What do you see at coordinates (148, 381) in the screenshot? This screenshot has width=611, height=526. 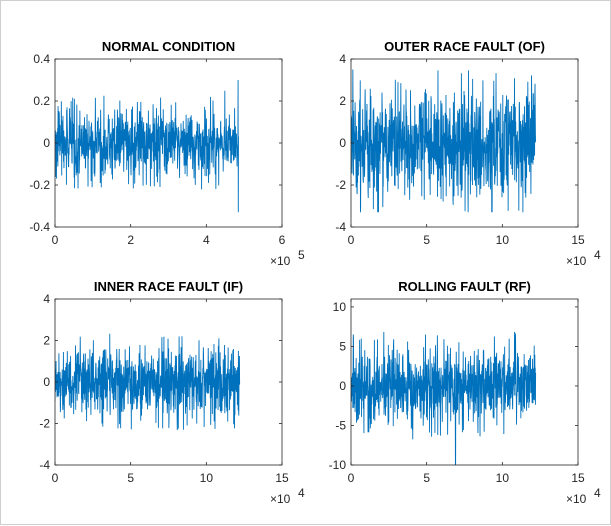 I see `signal-series-inner-race-fault` at bounding box center [148, 381].